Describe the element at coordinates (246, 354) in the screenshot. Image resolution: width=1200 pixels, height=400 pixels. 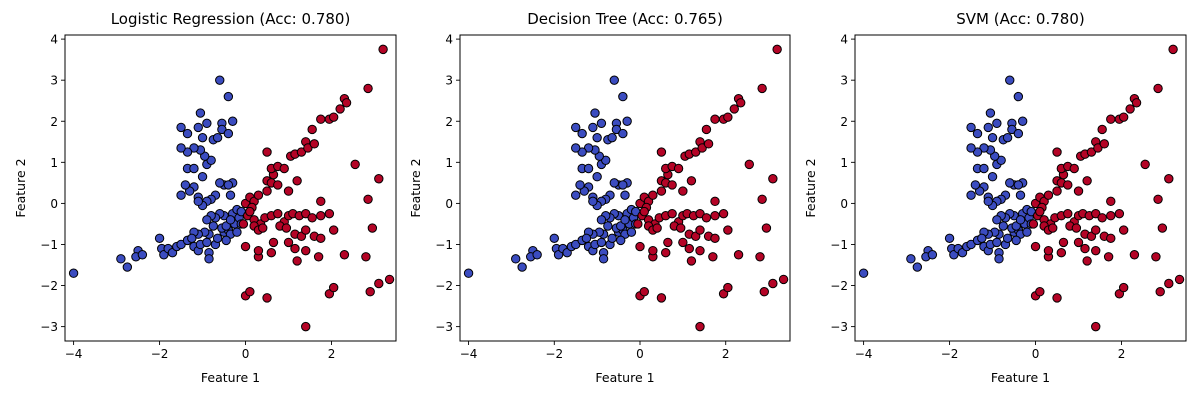
I see `x-tick-label: 0` at that location.